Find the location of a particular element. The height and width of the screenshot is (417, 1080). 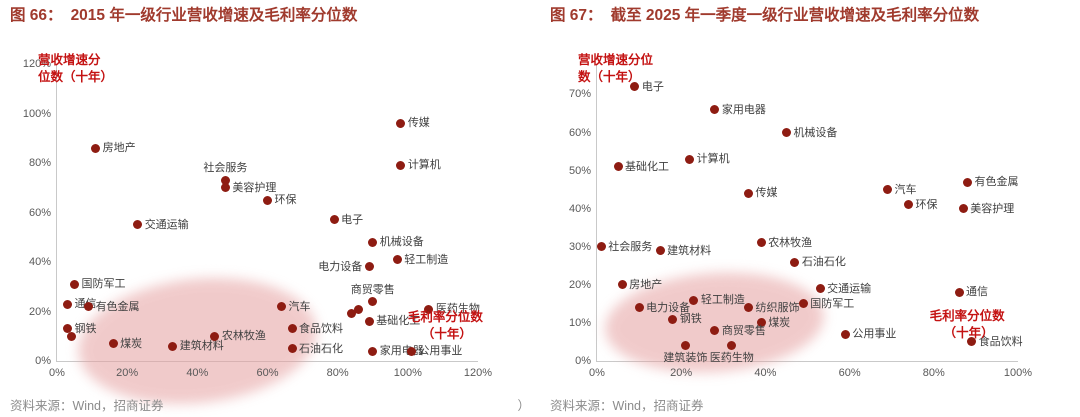

y-axis-annotation: 营收增速分位数（十年） is located at coordinates (75, 69).